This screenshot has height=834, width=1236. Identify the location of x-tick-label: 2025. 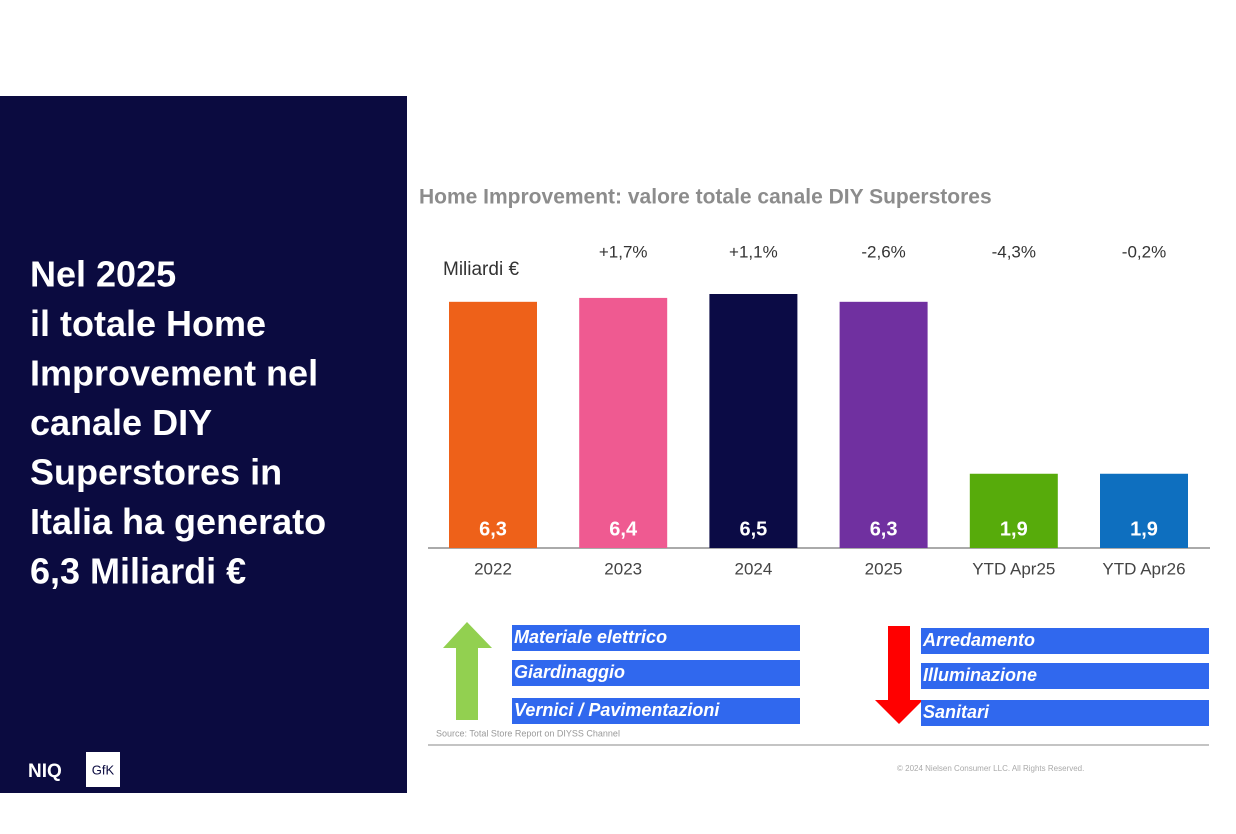
(884, 568).